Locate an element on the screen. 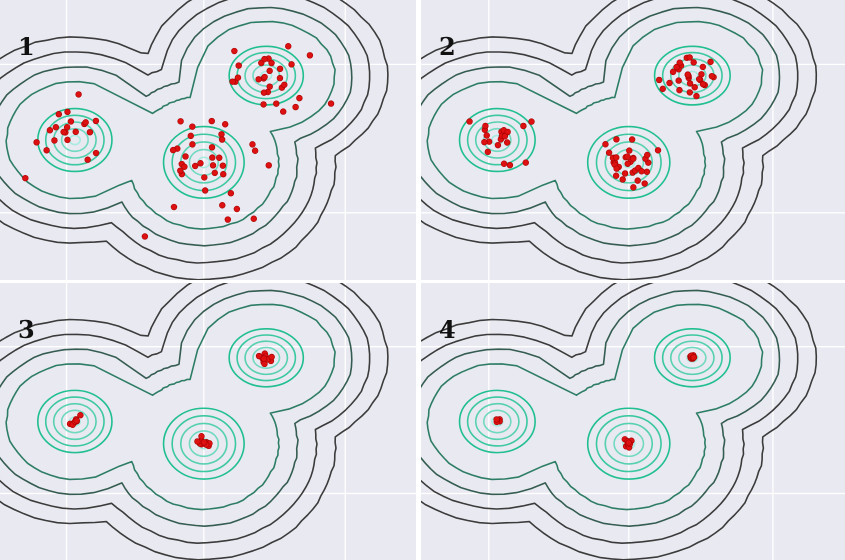 The height and width of the screenshot is (560, 845). panel-label: 2 is located at coordinates (447, 46).